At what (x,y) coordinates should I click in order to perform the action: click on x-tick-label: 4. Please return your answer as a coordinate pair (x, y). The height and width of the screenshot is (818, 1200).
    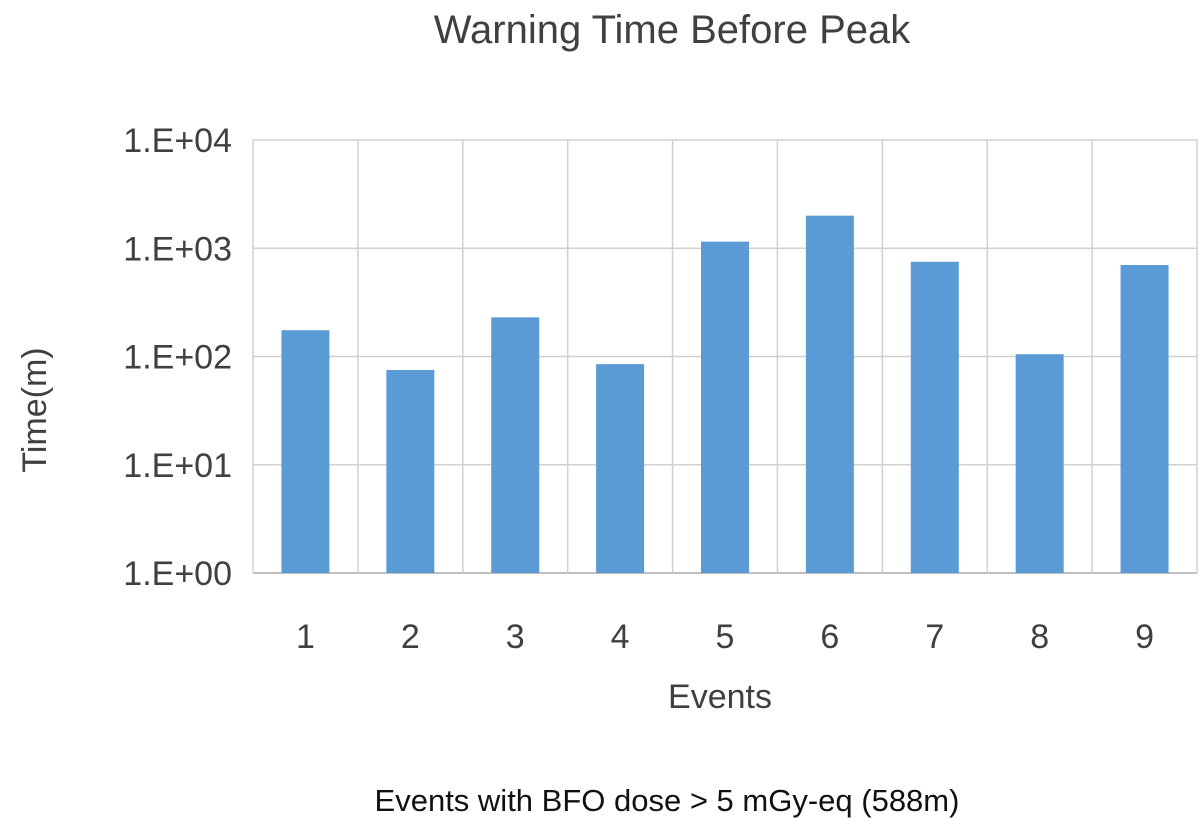
    Looking at the image, I should click on (620, 637).